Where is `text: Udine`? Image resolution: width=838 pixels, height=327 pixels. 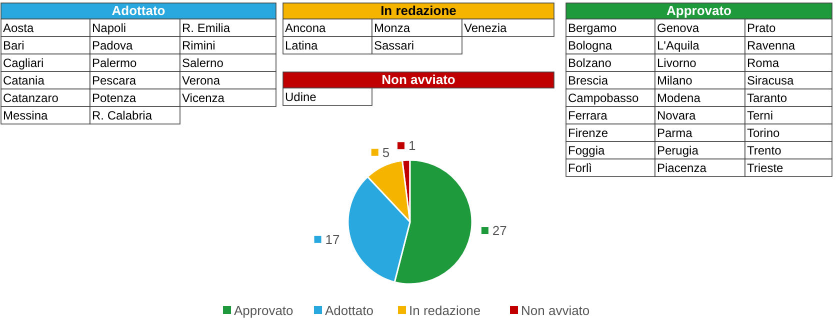
text: Udine is located at coordinates (301, 97).